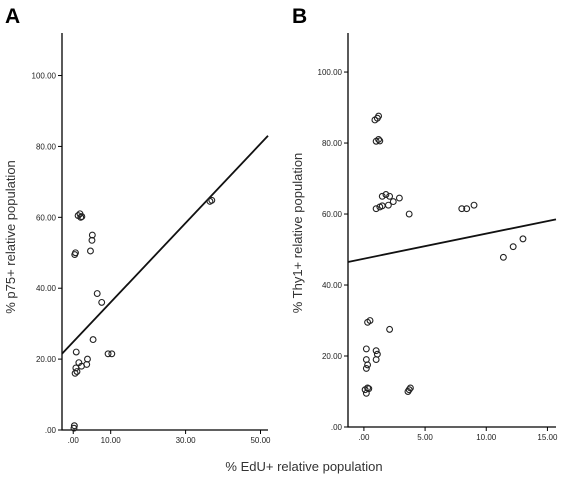 The height and width of the screenshot is (480, 563). What do you see at coordinates (186, 440) in the screenshot?
I see `panel-a-x-tick-label: 30.00` at bounding box center [186, 440].